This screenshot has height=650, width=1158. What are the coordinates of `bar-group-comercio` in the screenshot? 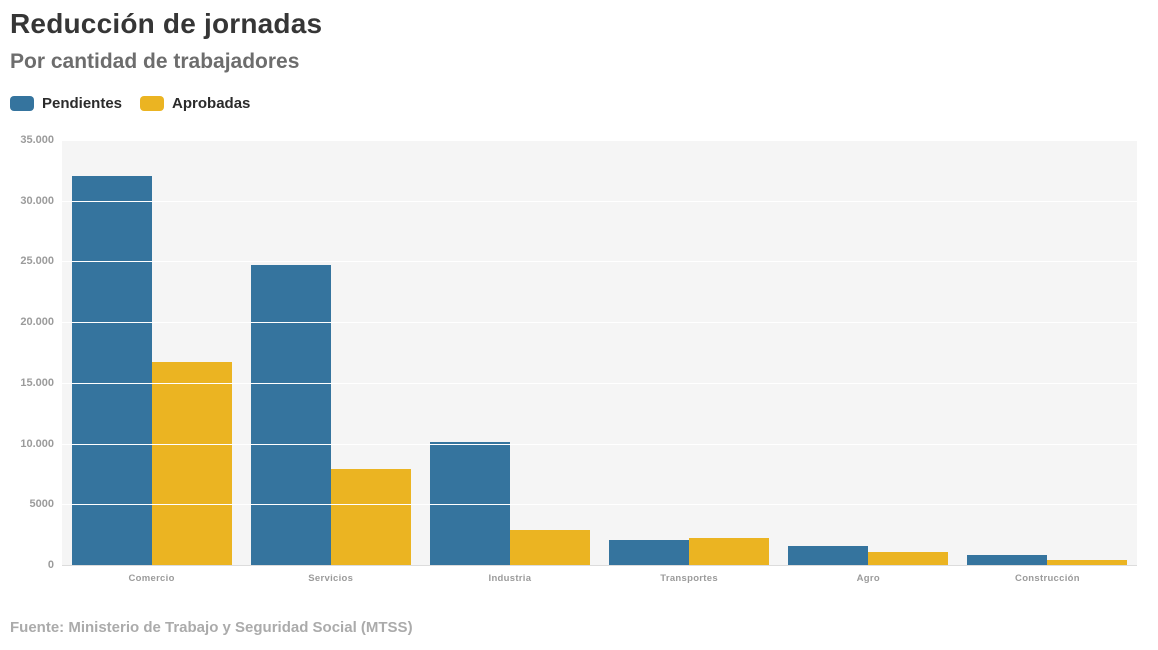 It's located at (151, 352).